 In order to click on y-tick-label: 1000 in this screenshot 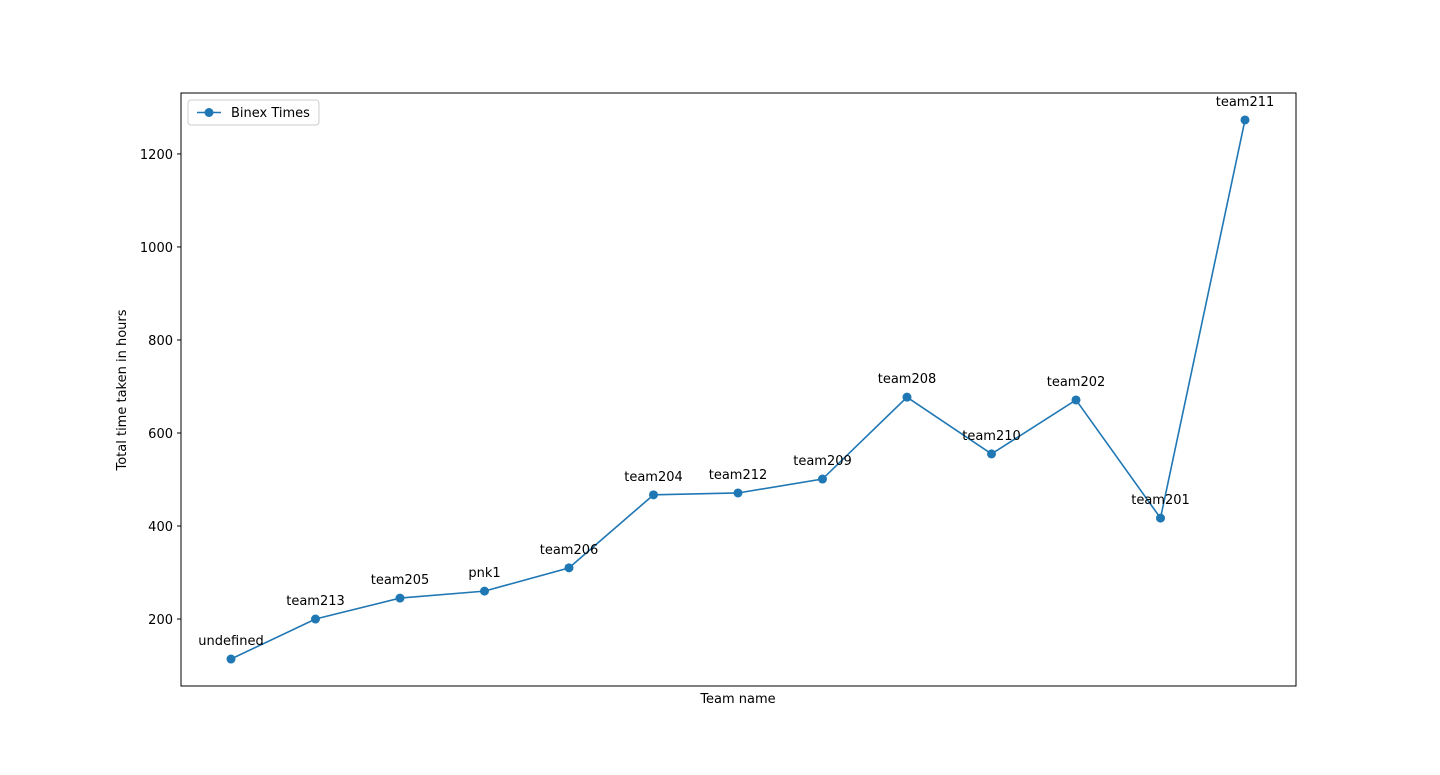, I will do `click(156, 248)`.